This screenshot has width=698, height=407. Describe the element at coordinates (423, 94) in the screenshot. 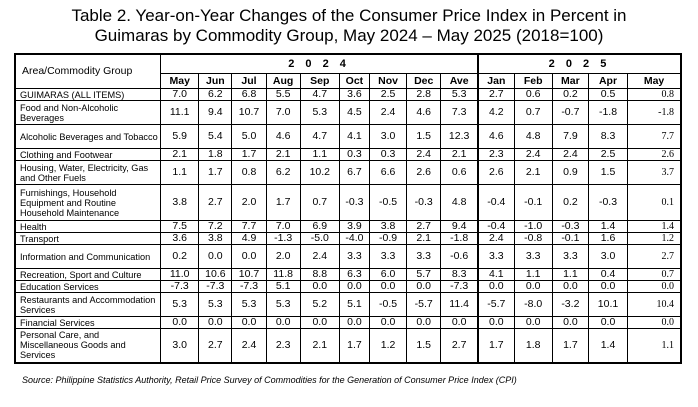

I see `value-cell-2024: 2.8` at that location.